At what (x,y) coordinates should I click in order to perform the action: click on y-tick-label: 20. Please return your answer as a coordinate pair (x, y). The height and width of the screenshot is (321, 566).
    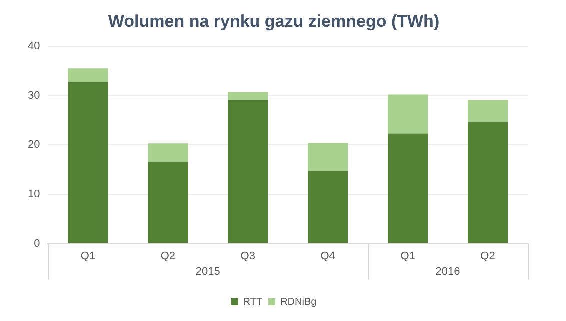
    Looking at the image, I should click on (34, 145).